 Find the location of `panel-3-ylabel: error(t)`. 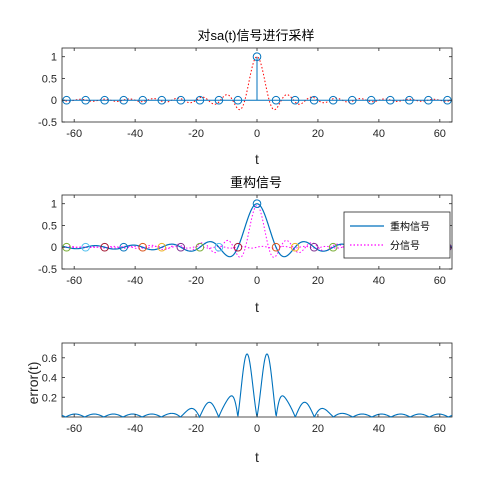

panel-3-ylabel: error(t) is located at coordinates (33, 383).